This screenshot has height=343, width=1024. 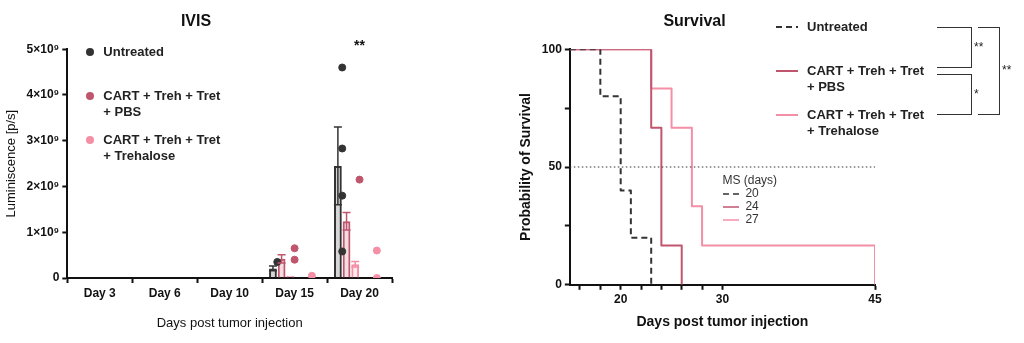 I want to click on y-tick-label: 3×10⁹, so click(x=43, y=140).